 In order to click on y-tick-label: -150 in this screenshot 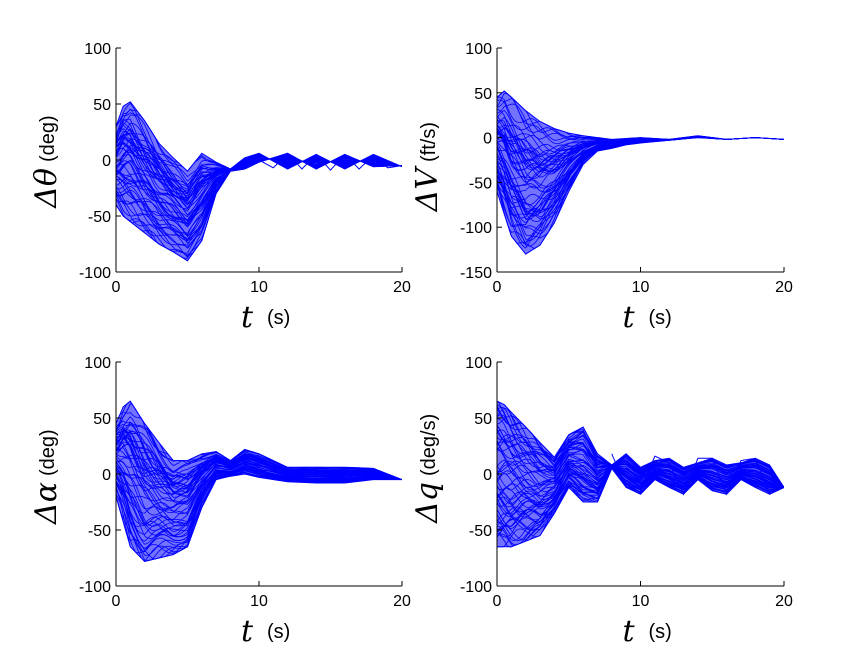, I will do `click(476, 273)`.